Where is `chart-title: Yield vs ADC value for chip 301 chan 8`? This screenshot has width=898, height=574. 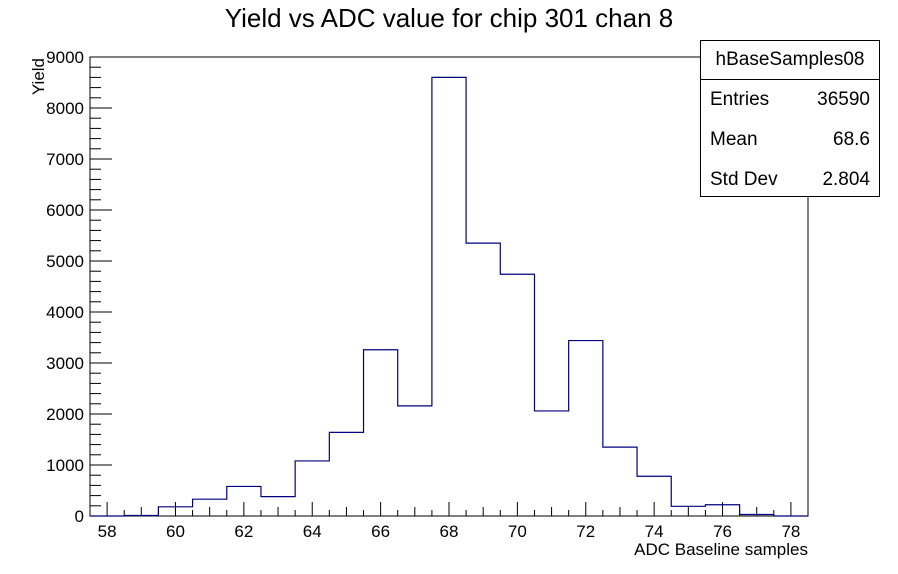
chart-title: Yield vs ADC value for chip 301 chan 8 is located at coordinates (449, 18).